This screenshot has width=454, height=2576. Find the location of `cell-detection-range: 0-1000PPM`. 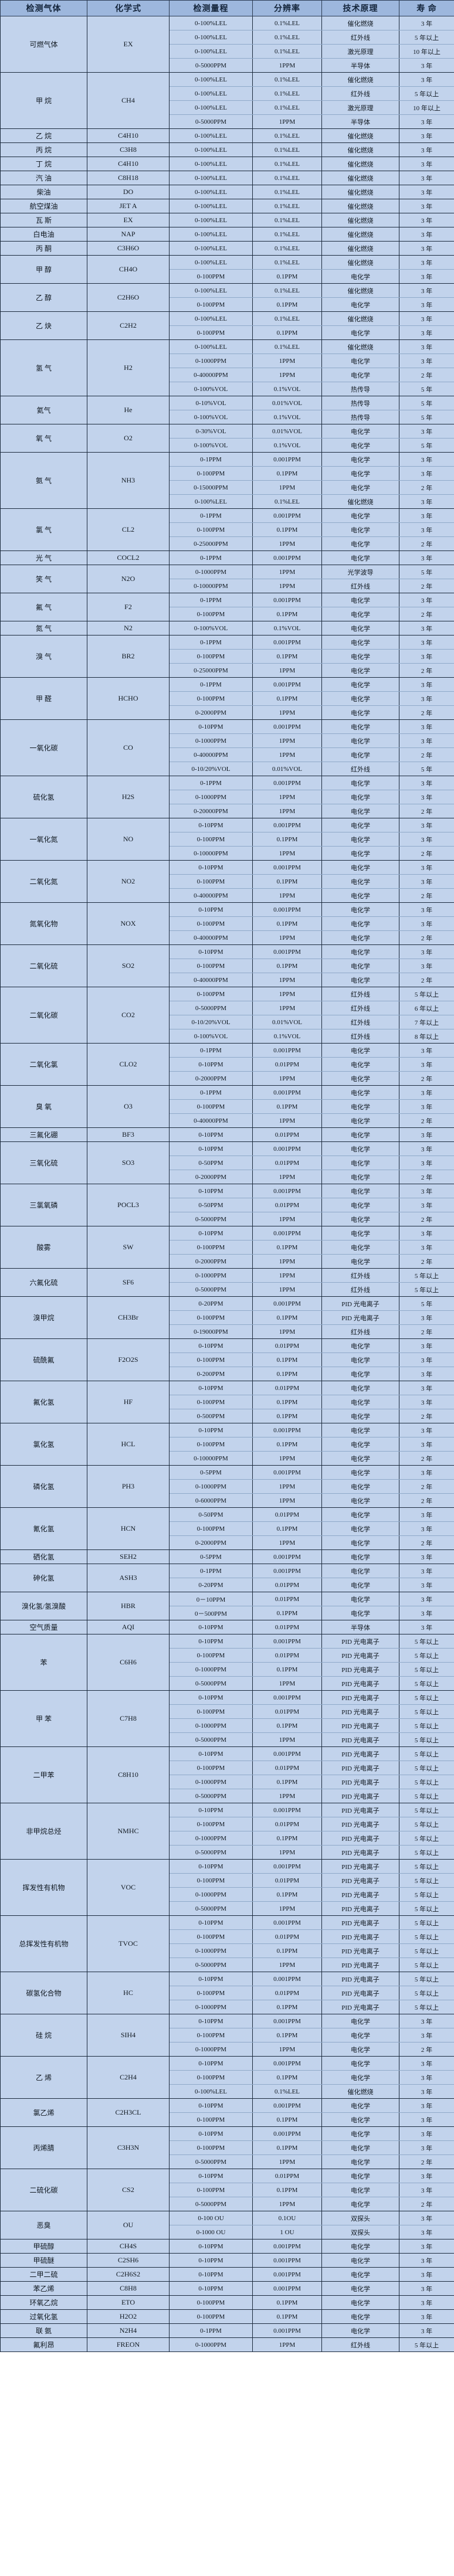

cell-detection-range: 0-1000PPM is located at coordinates (211, 1726).